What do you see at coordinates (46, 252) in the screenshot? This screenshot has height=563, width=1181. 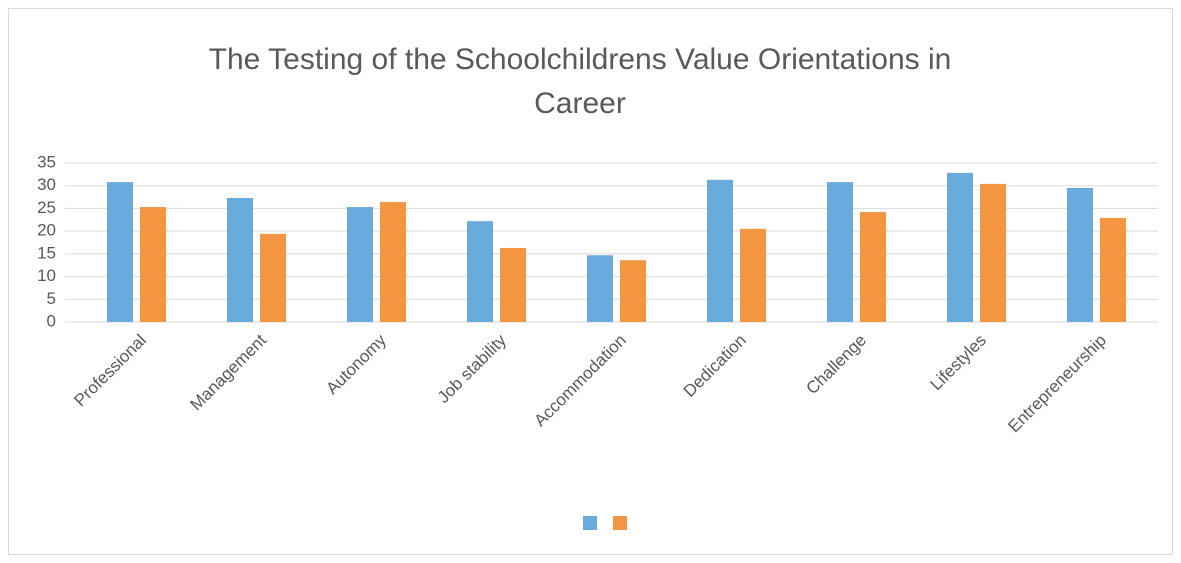 I see `y-tick-label: 15` at bounding box center [46, 252].